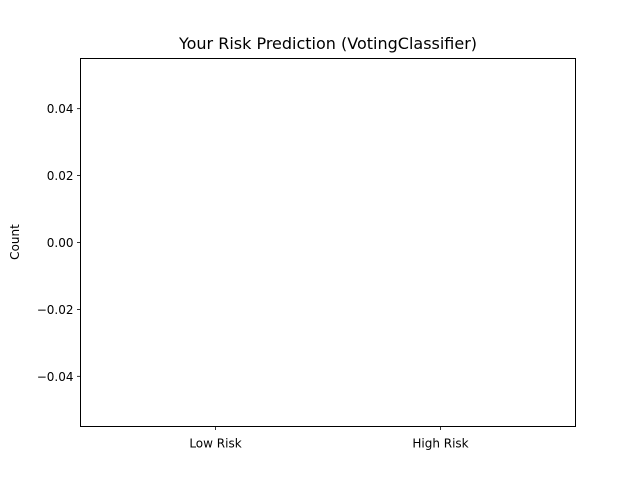 The image size is (640, 484). I want to click on x-tick-label: High Risk, so click(440, 444).